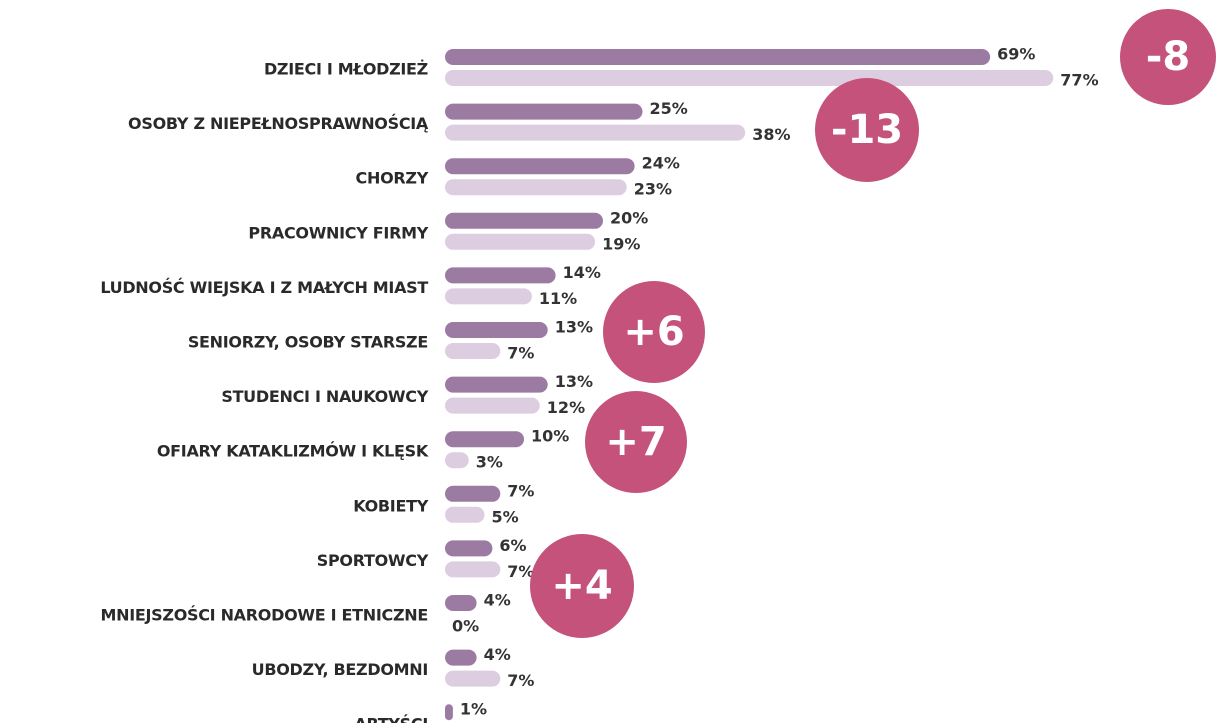 The height and width of the screenshot is (723, 1220). I want to click on value-label: 6%, so click(512, 545).